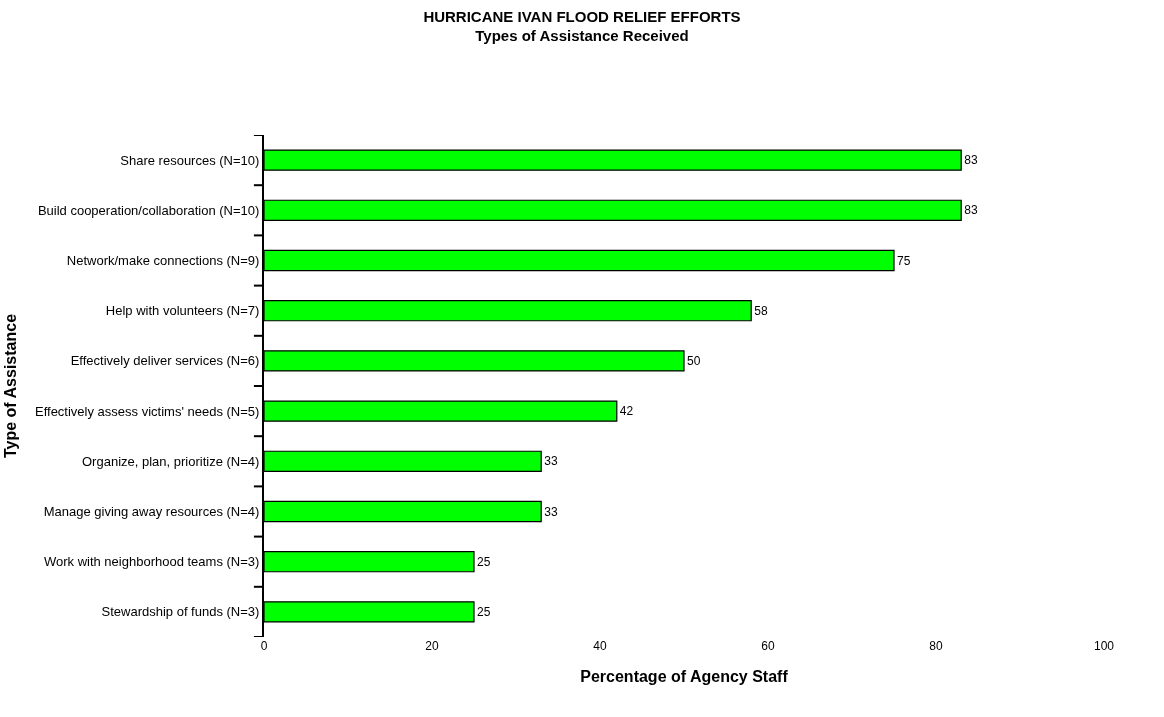 This screenshot has width=1164, height=717. What do you see at coordinates (151, 512) in the screenshot?
I see `y-tick-label: Manage giving away resources (N=4)` at bounding box center [151, 512].